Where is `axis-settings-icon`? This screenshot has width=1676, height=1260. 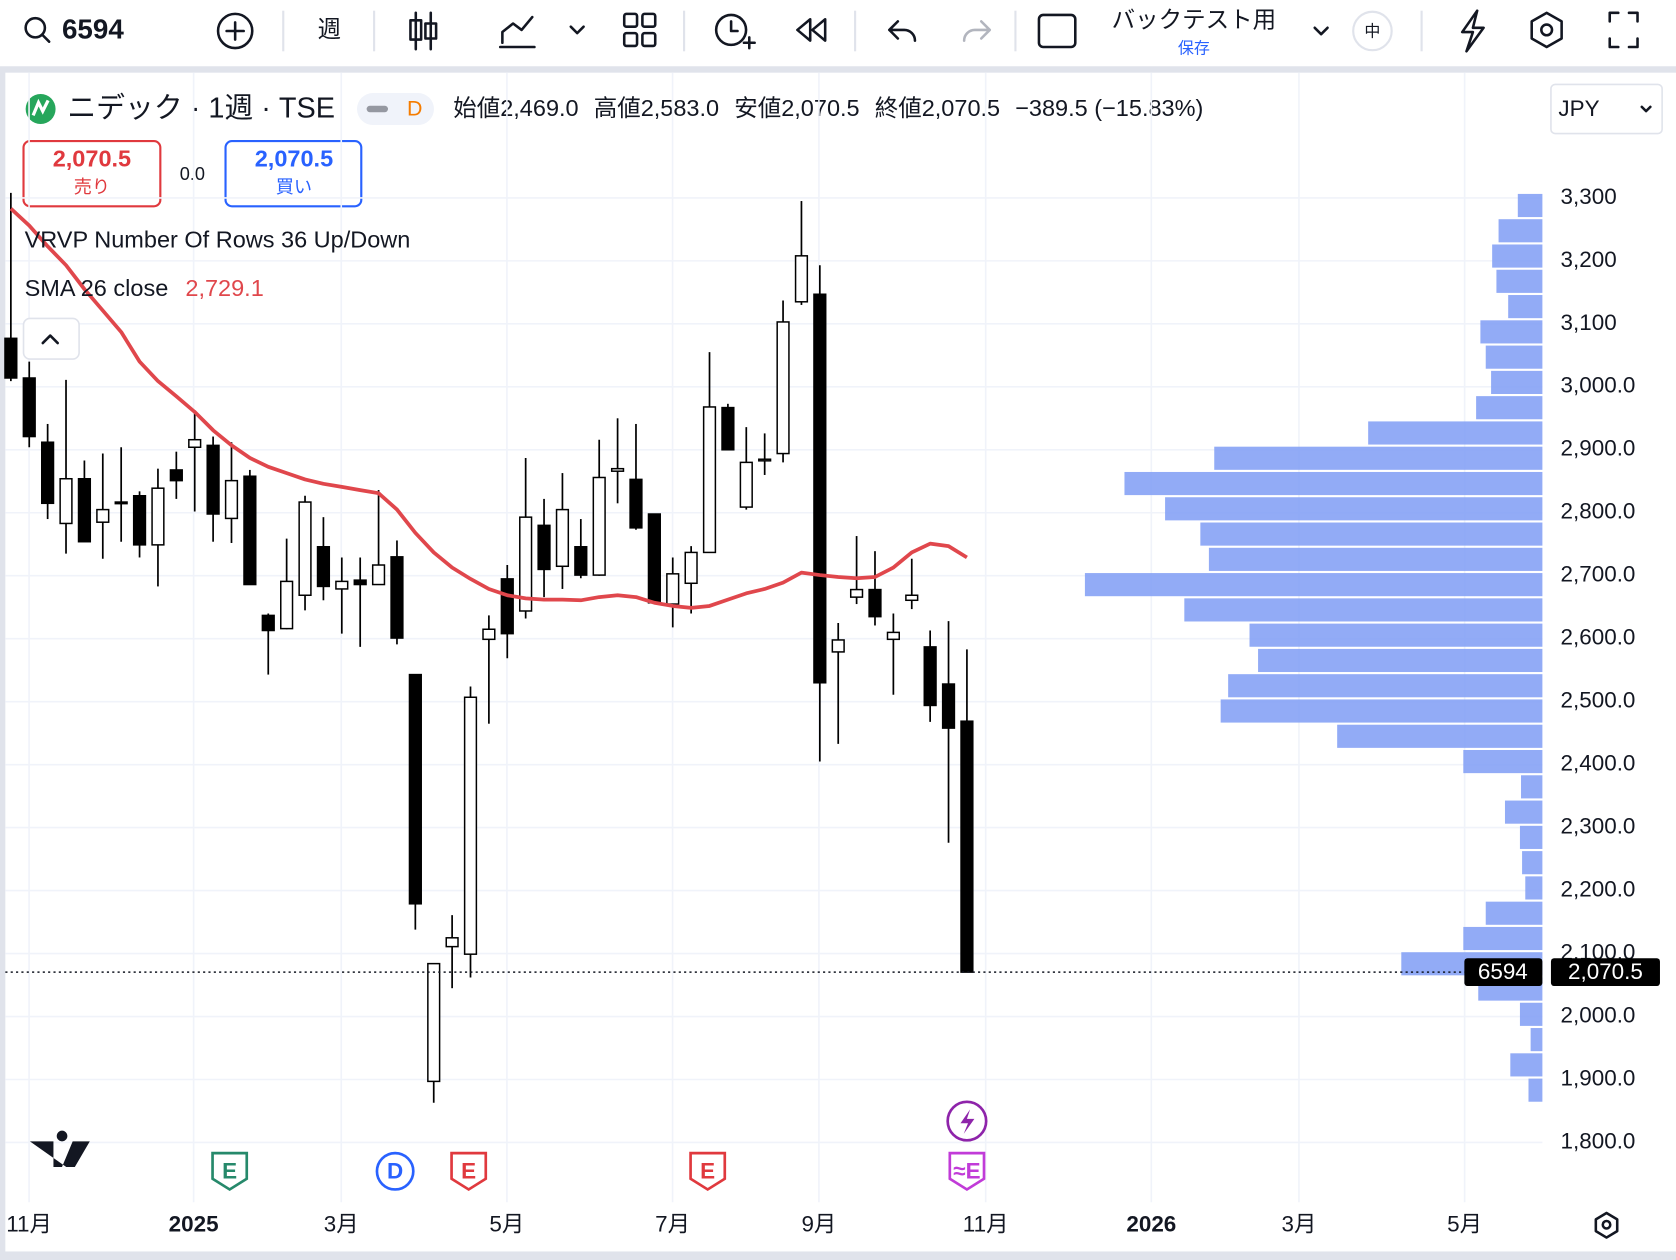 axis-settings-icon is located at coordinates (1606, 1225).